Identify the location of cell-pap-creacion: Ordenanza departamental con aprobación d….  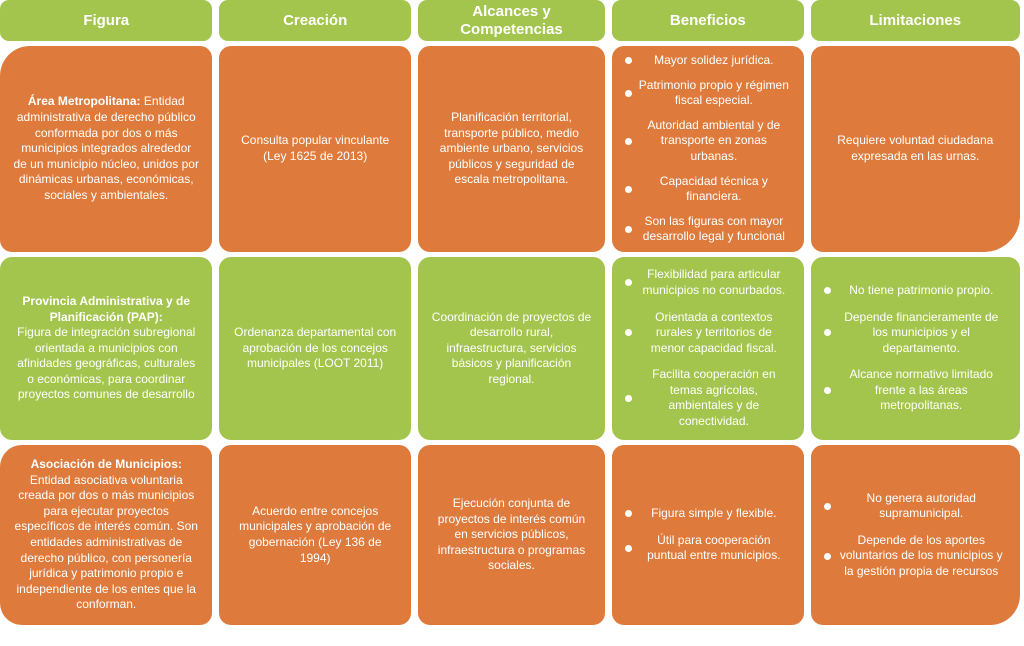
(315, 348).